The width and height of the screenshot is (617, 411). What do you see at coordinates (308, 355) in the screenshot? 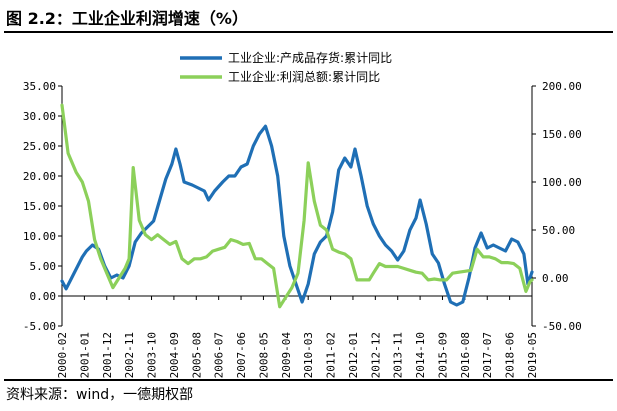
I see `x-tick-label: 2010-03` at bounding box center [308, 355].